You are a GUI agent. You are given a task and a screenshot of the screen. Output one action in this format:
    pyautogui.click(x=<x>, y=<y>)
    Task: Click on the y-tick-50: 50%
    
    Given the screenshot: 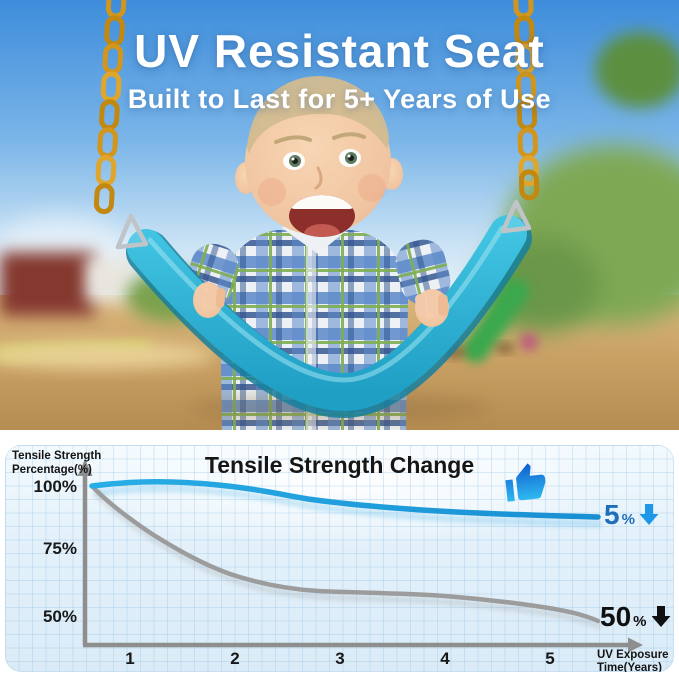 What is the action you would take?
    pyautogui.click(x=59, y=616)
    